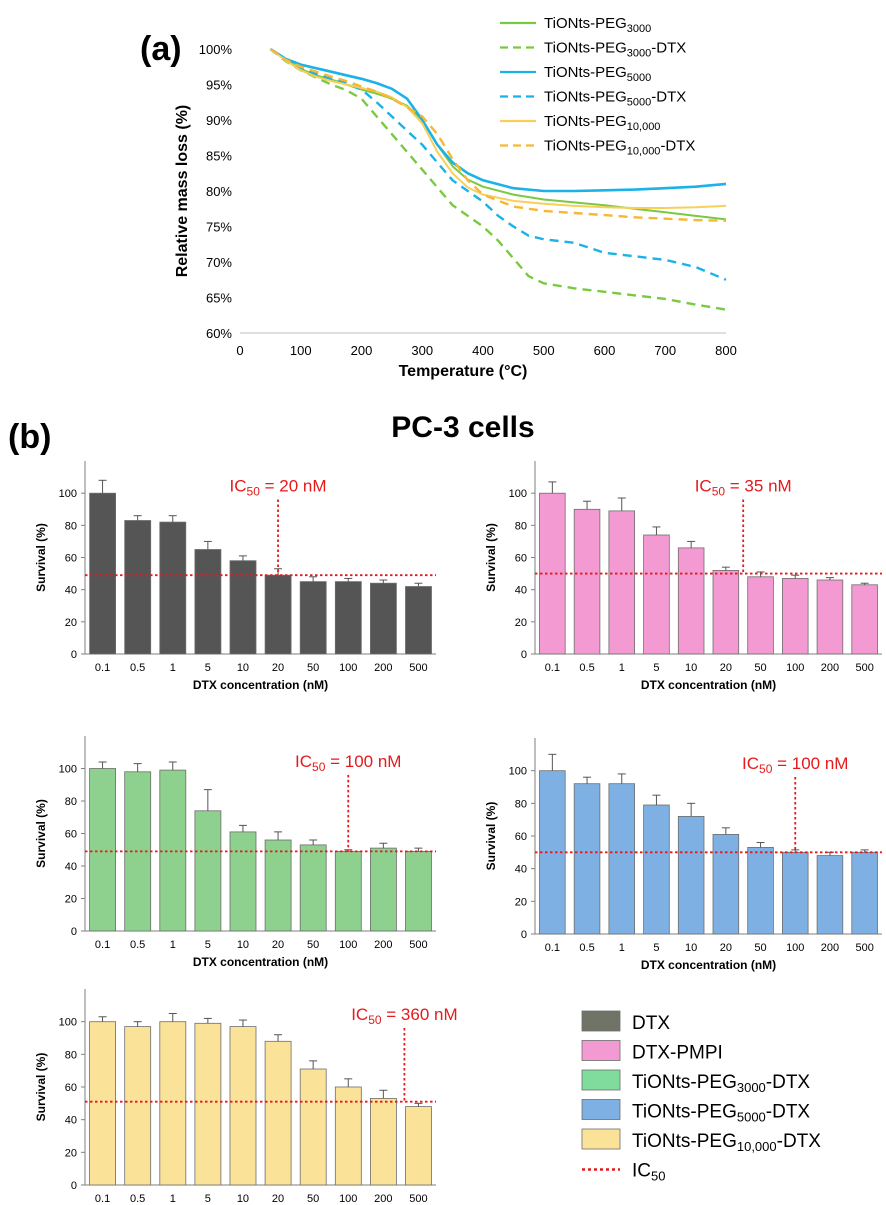 The width and height of the screenshot is (886, 1205). Describe the element at coordinates (301, 350) in the screenshot. I see `tga-x-tick-label: 100` at that location.